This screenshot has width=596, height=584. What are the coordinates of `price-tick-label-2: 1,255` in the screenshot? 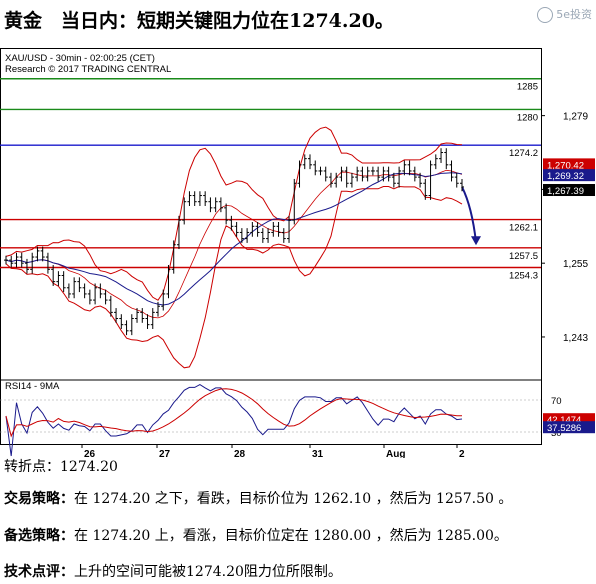 It's located at (575, 264).